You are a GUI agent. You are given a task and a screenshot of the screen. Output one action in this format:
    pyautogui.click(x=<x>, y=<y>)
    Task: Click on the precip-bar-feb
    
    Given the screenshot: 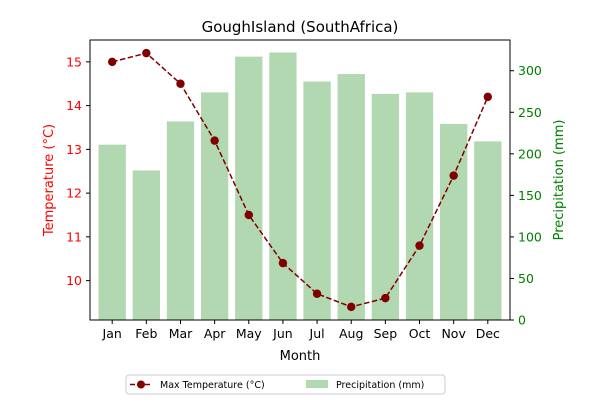 What is the action you would take?
    pyautogui.click(x=146, y=245)
    